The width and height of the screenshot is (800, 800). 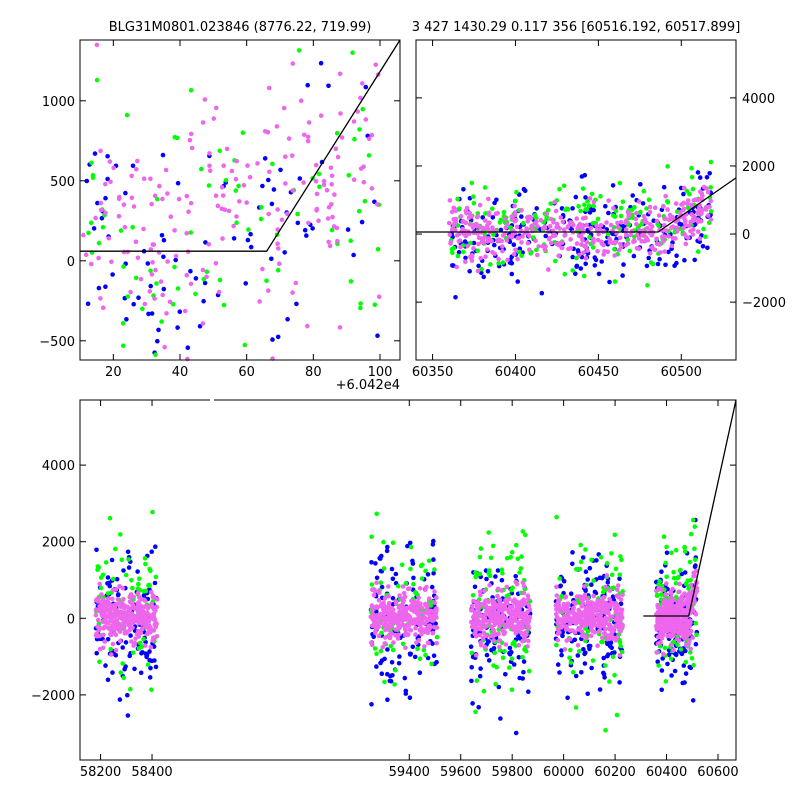 I want to click on y-tick-label: 500, so click(x=62, y=182).